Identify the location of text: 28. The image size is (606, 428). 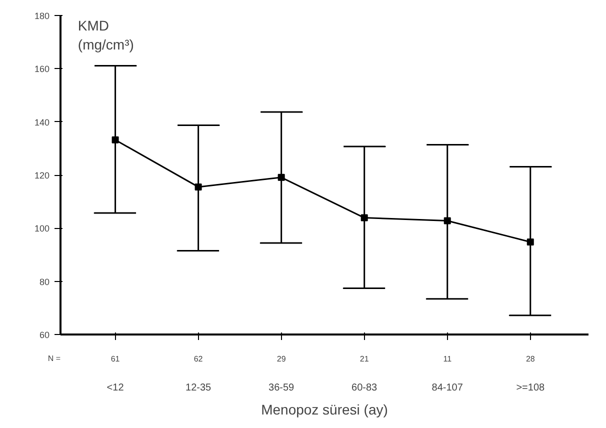
(531, 359).